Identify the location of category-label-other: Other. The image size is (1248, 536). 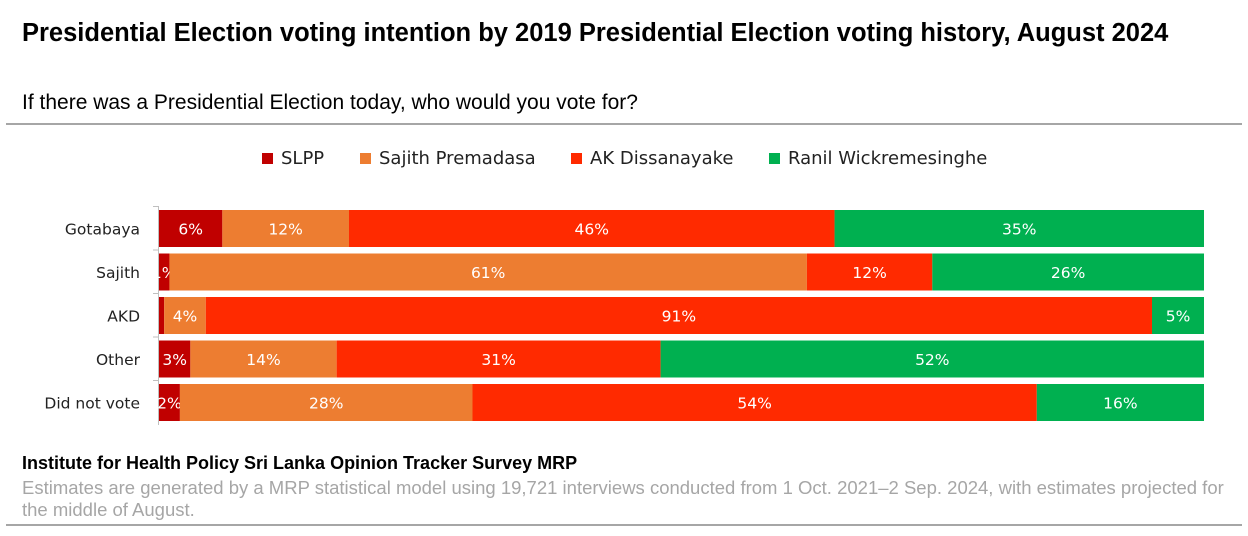
(118, 360).